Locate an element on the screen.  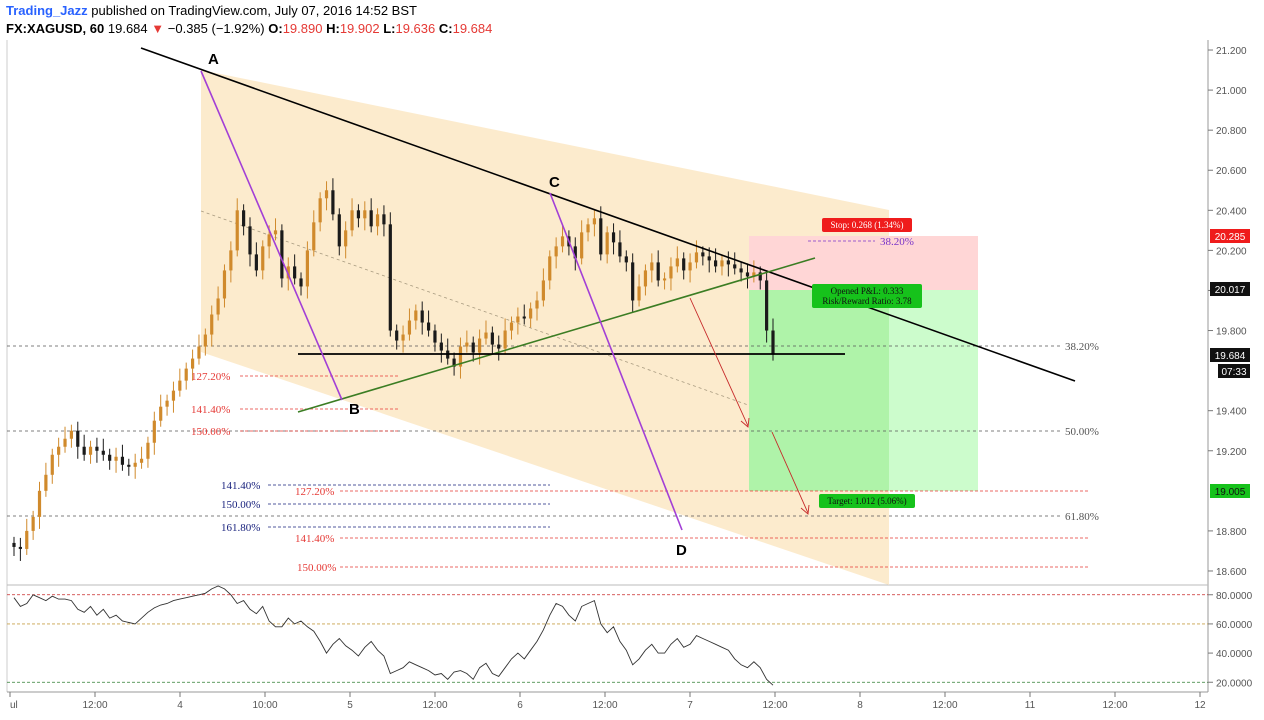
countdown-tag is located at coordinates (1234, 371).